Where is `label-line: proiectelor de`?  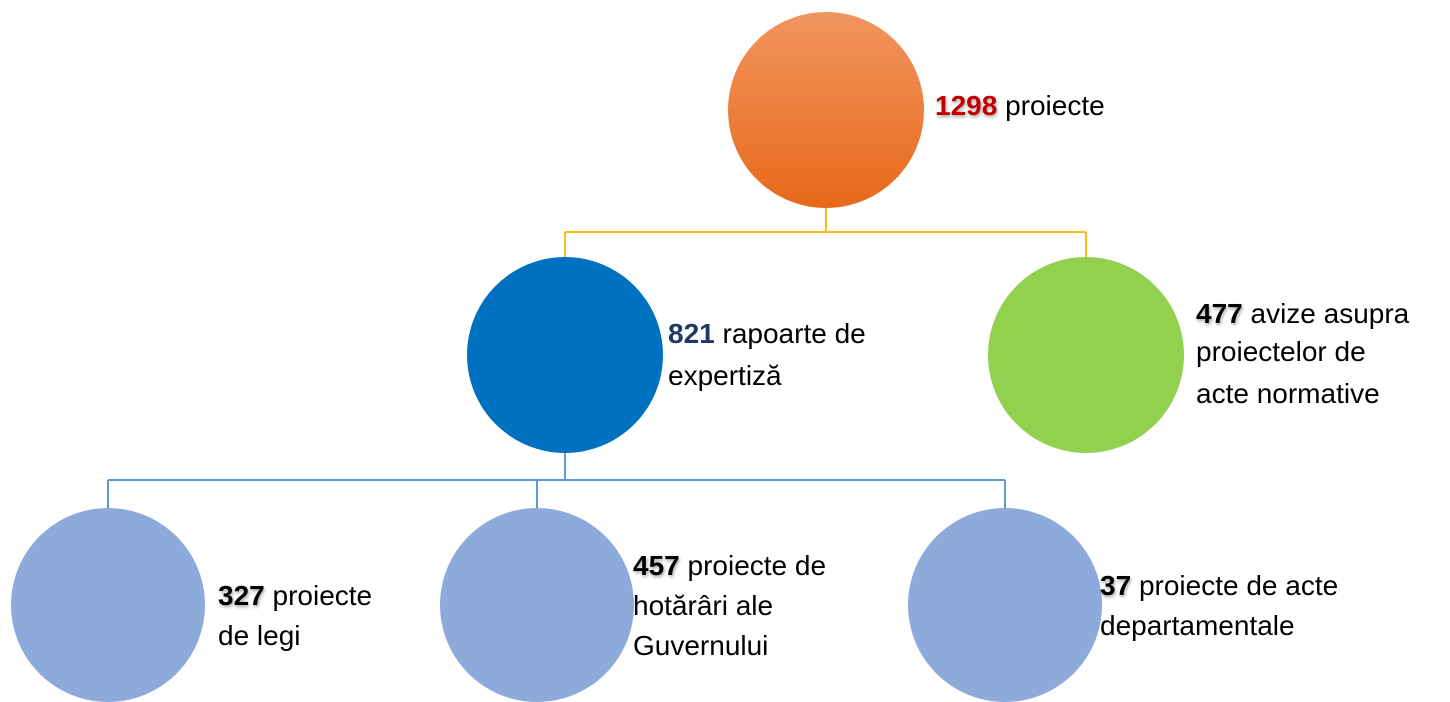 label-line: proiectelor de is located at coordinates (1281, 351).